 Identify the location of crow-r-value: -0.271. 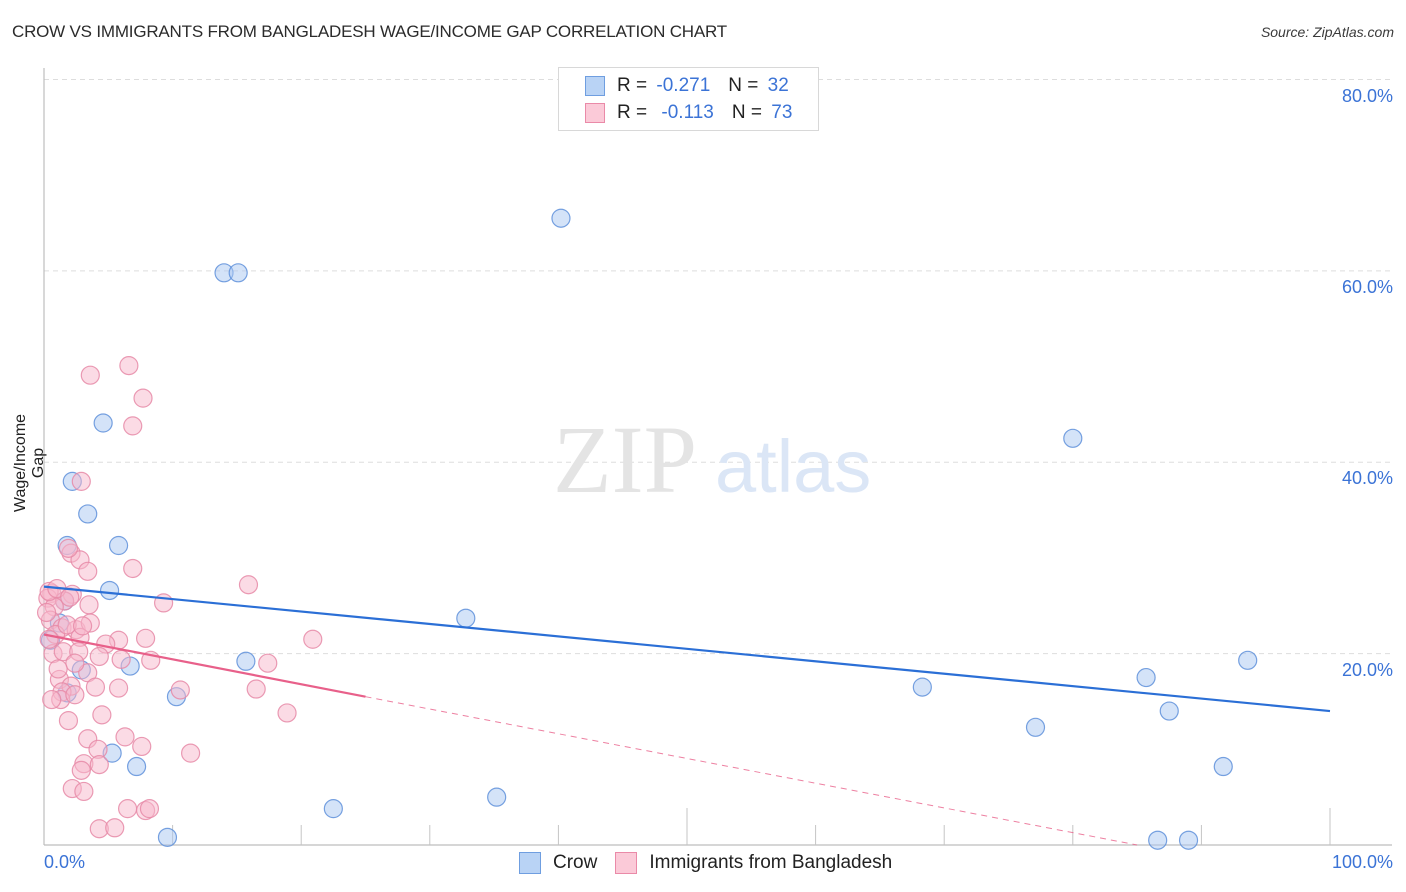
(683, 85).